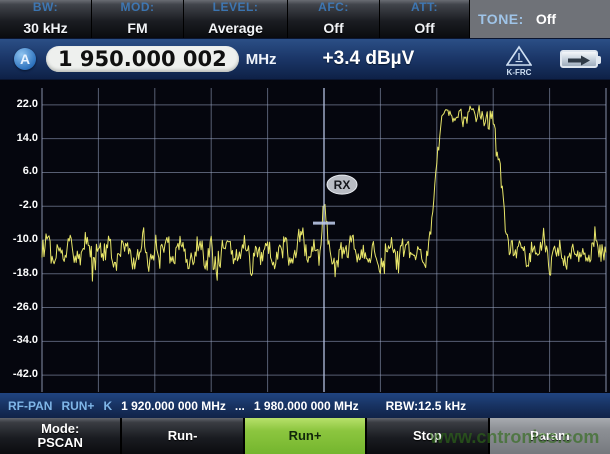 This screenshot has width=610, height=454. What do you see at coordinates (27, 137) in the screenshot?
I see `y-axis-tick-label: 14.0` at bounding box center [27, 137].